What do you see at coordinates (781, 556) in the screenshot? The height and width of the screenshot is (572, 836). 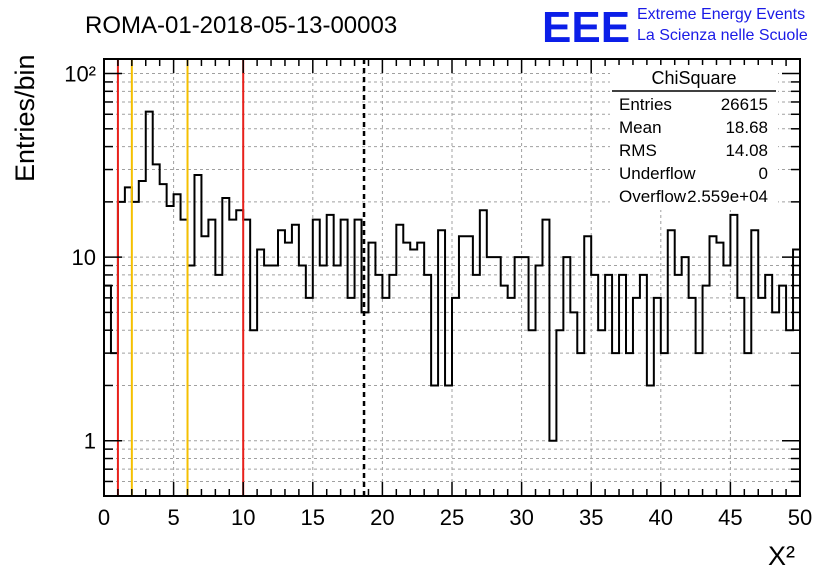 I see `x-axis-title: X²` at bounding box center [781, 556].